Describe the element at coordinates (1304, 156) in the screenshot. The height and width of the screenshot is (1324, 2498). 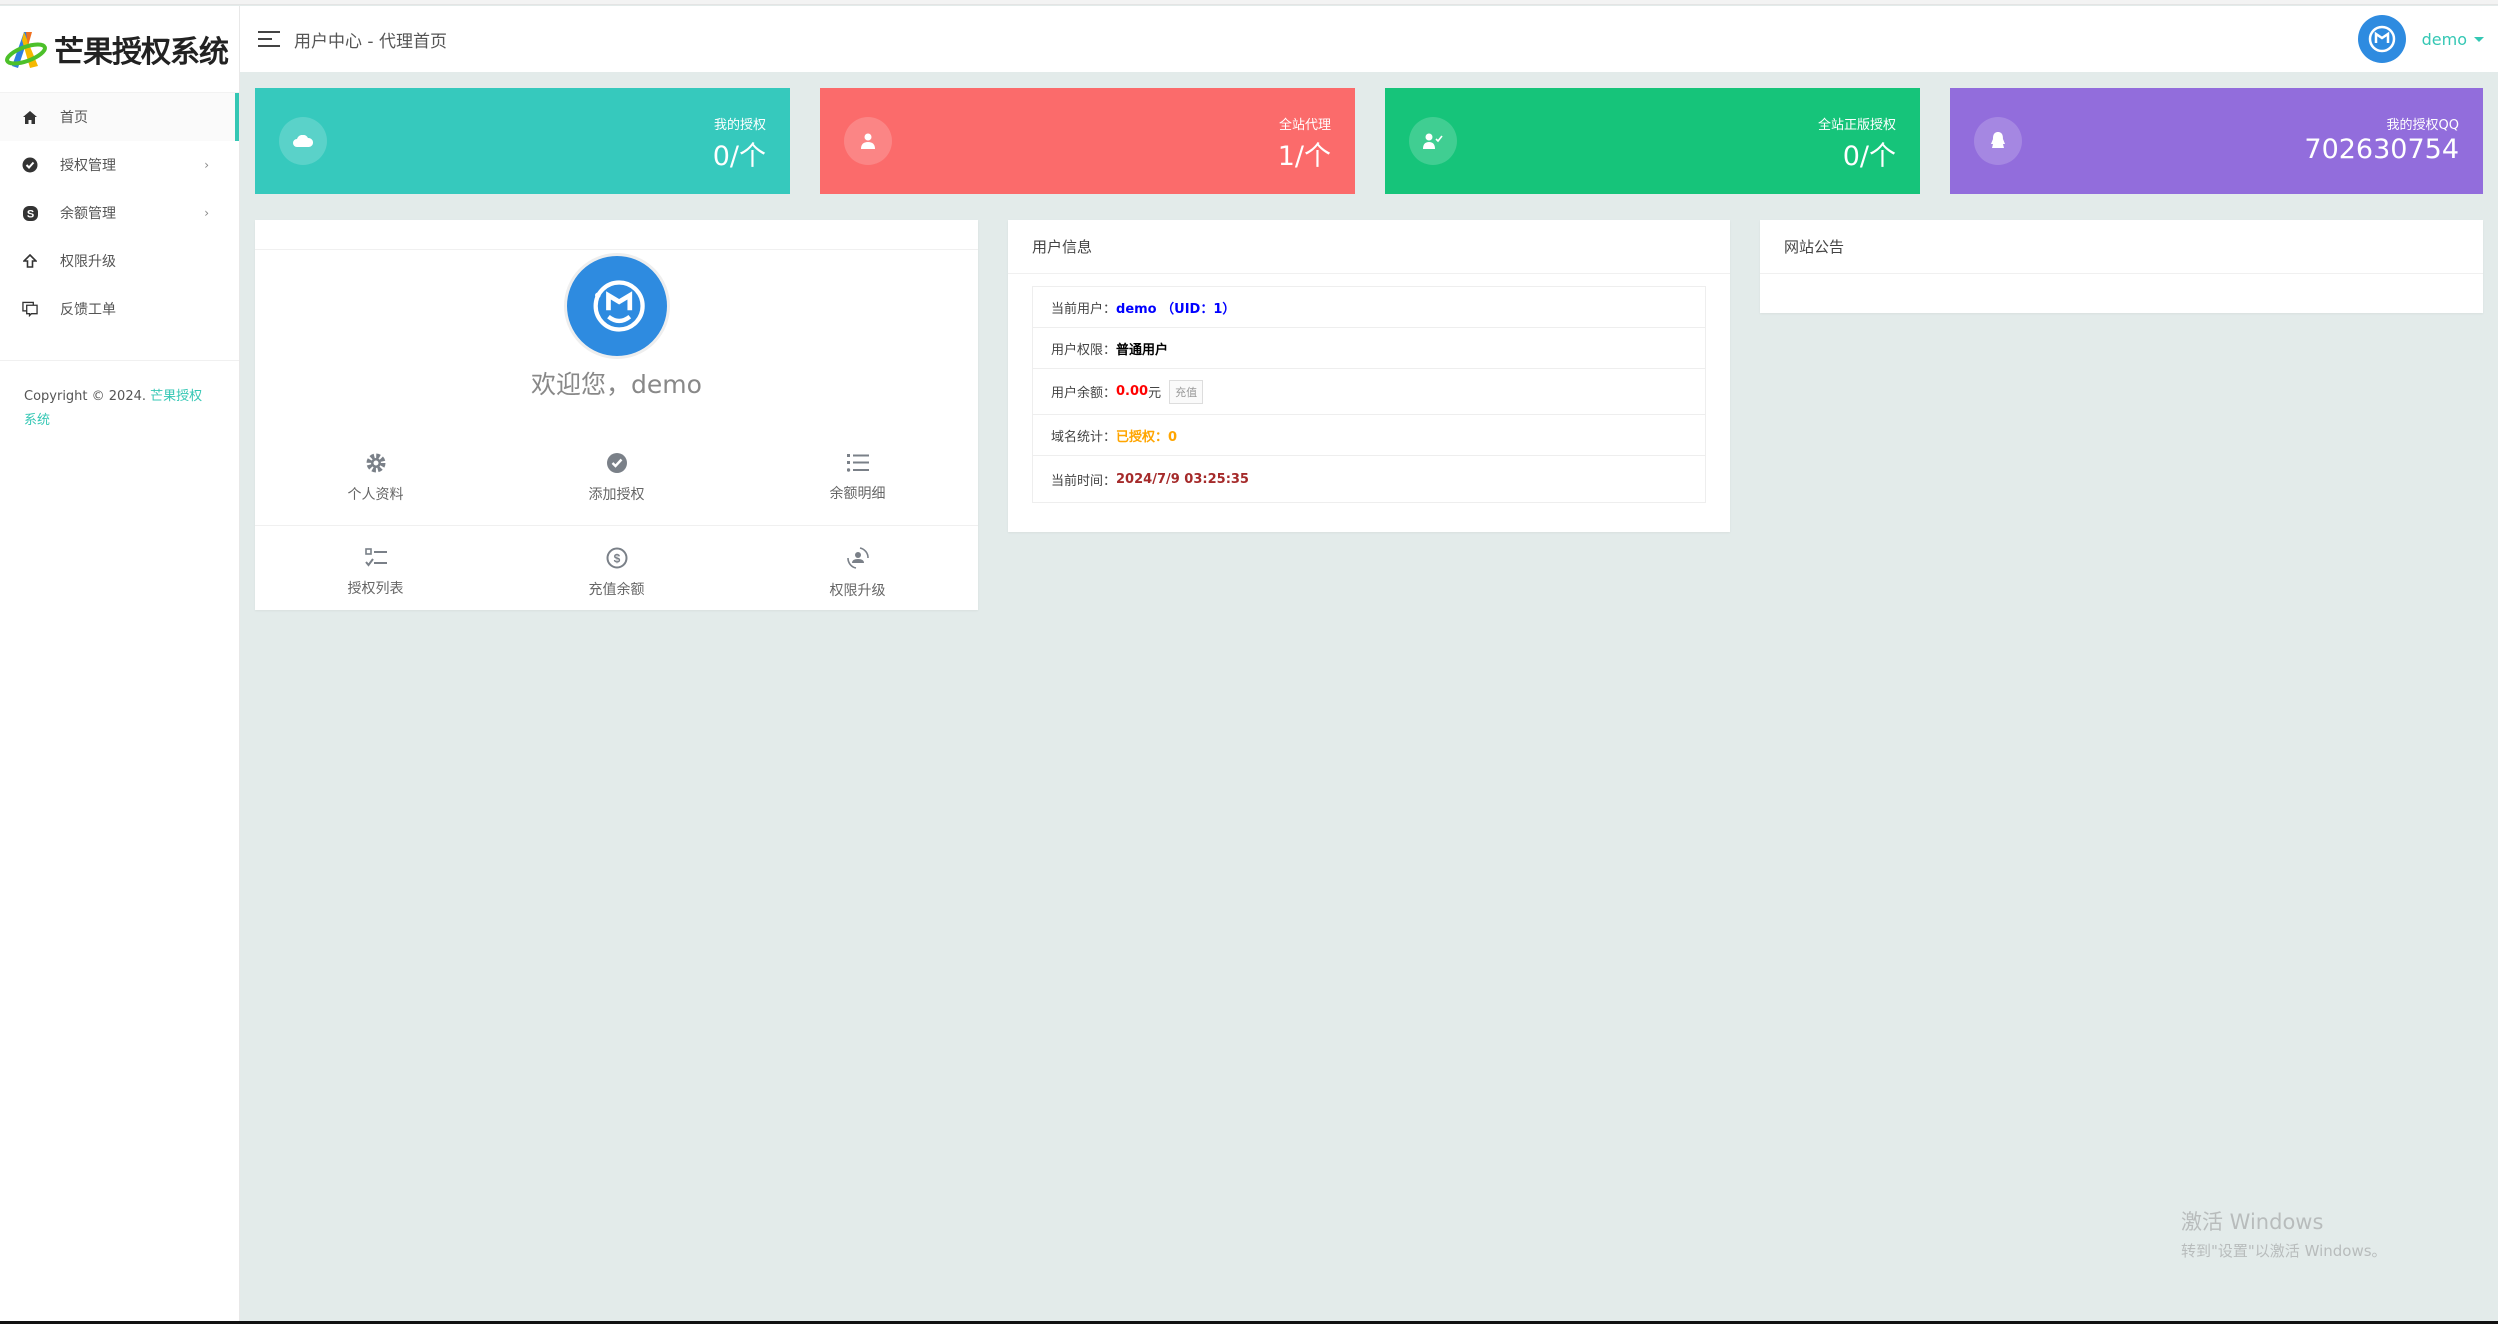
I see `stat-value: 1/个` at that location.